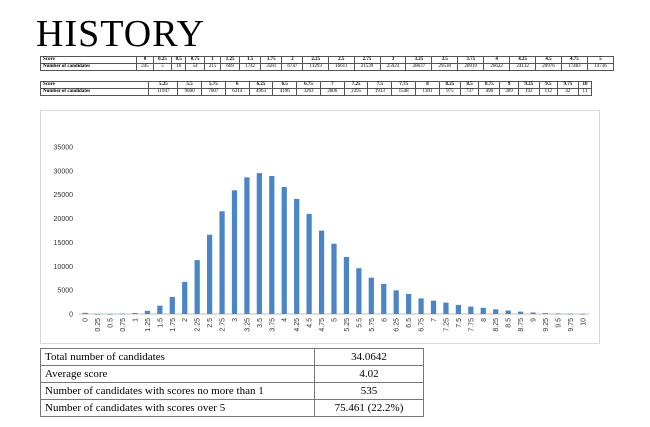  Describe the element at coordinates (523, 67) in the screenshot. I see `count-cell: 24132` at that location.